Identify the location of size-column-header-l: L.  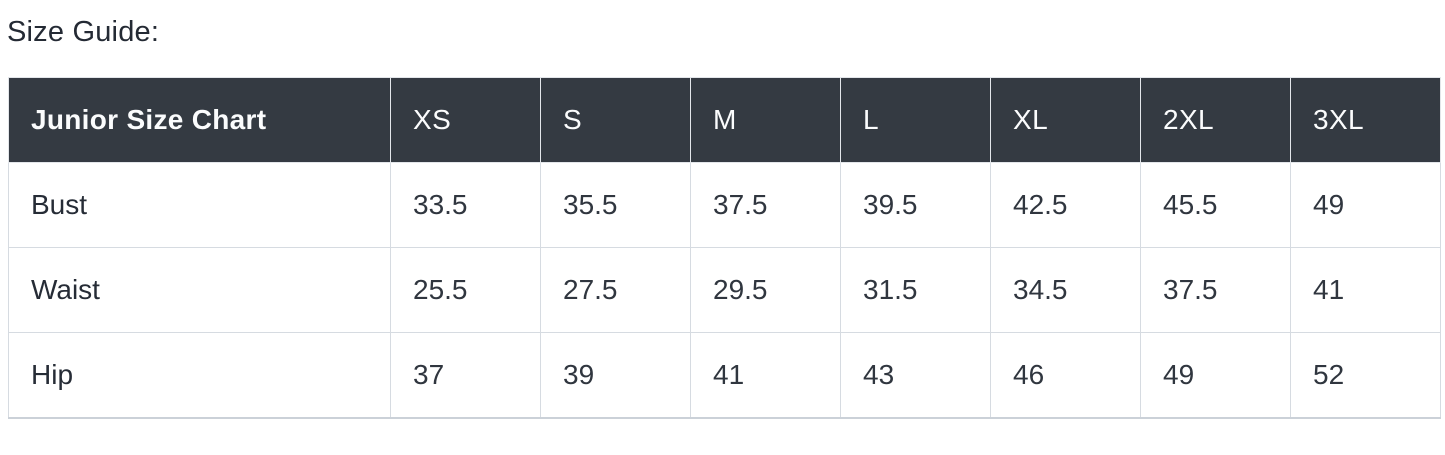
(915, 120).